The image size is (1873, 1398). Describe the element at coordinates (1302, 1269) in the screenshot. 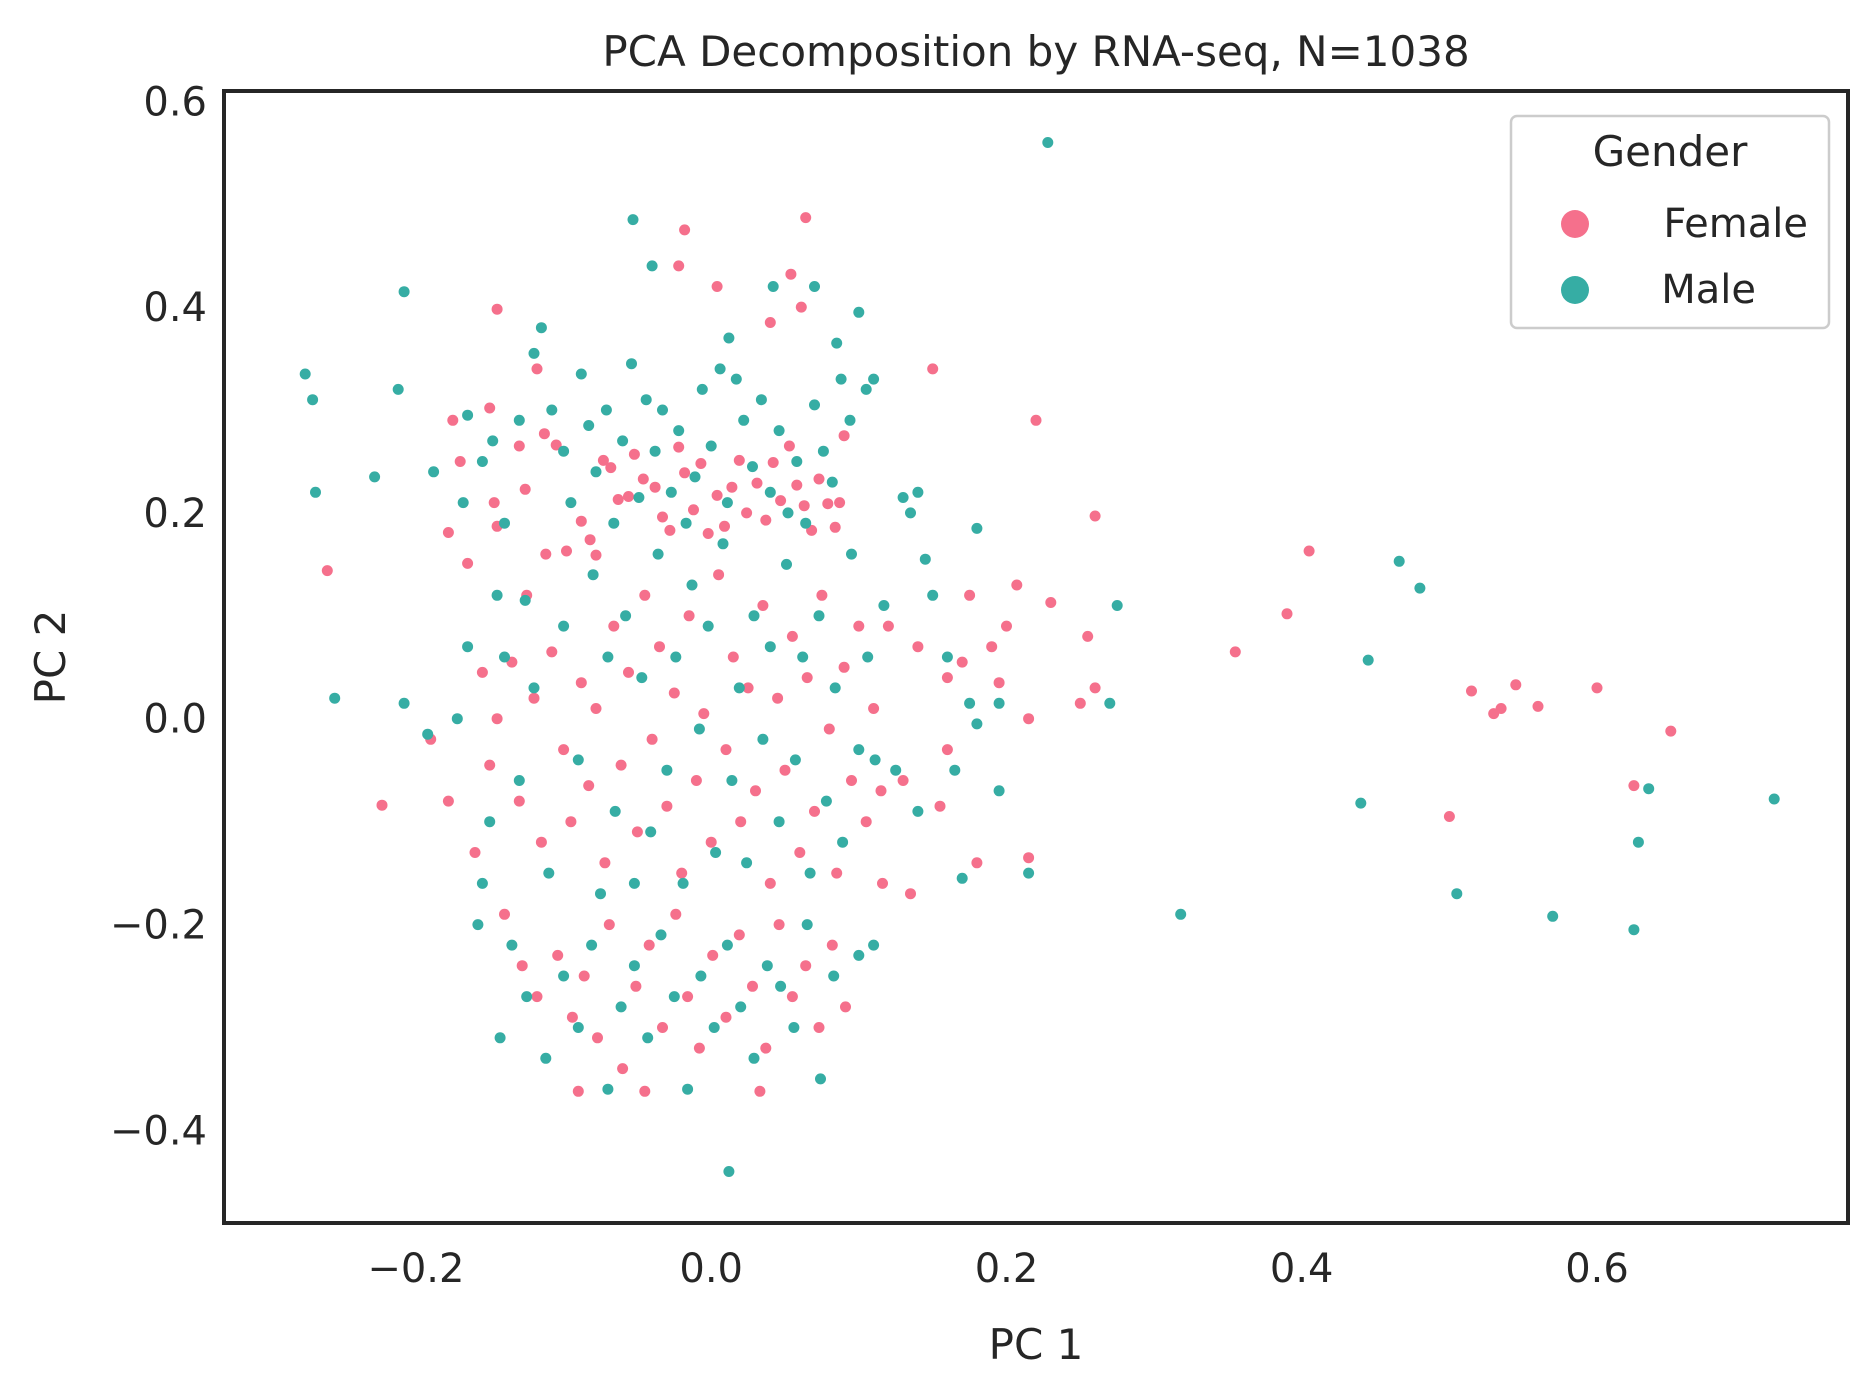

I see `x-tick-label: 0.4` at that location.